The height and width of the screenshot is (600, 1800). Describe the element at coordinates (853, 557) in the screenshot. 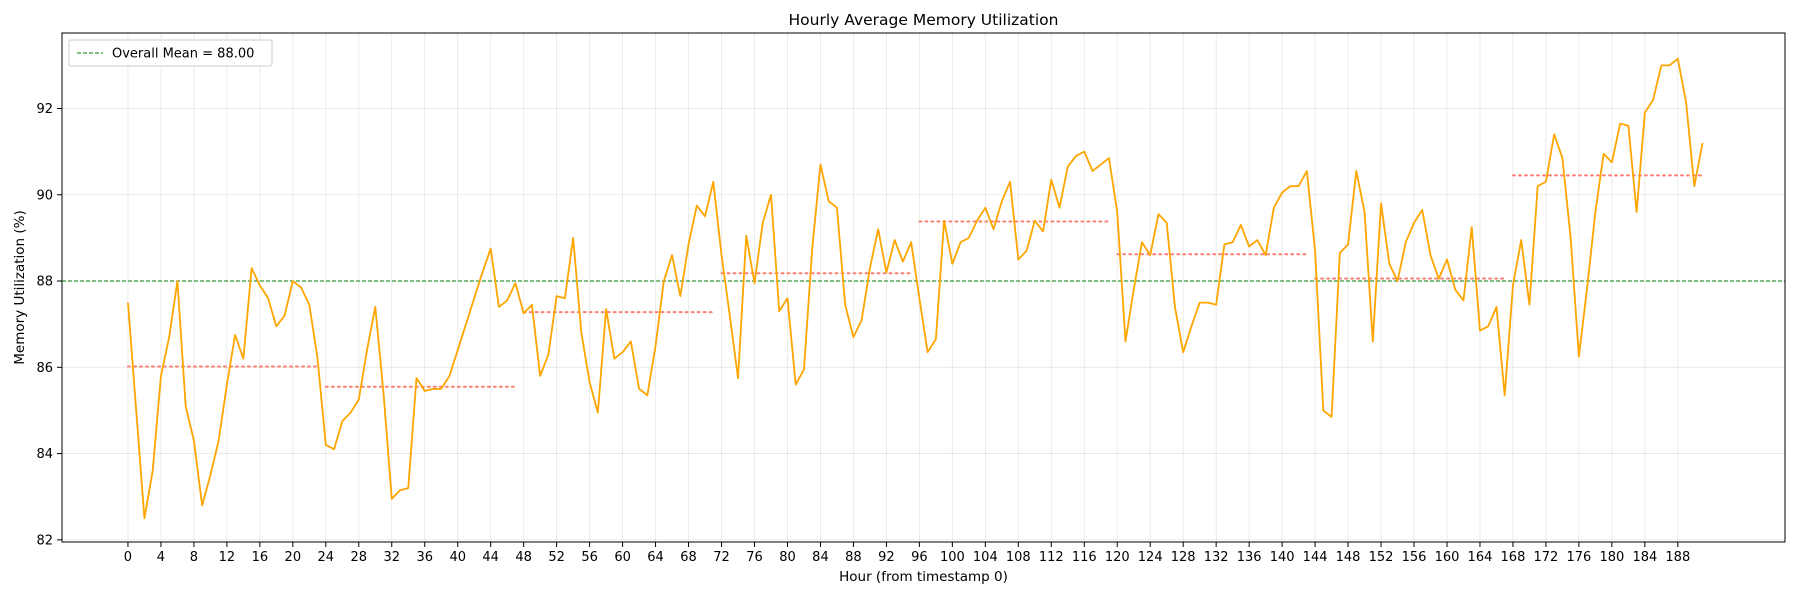

I see `x-tick-label: 88` at that location.